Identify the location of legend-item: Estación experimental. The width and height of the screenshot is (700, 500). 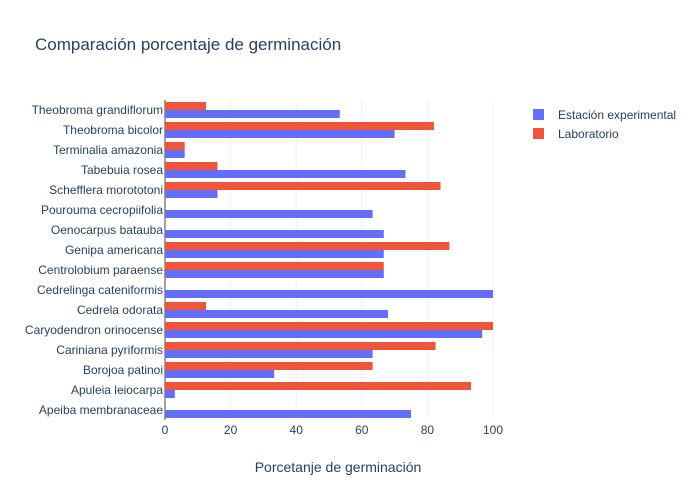
(604, 115).